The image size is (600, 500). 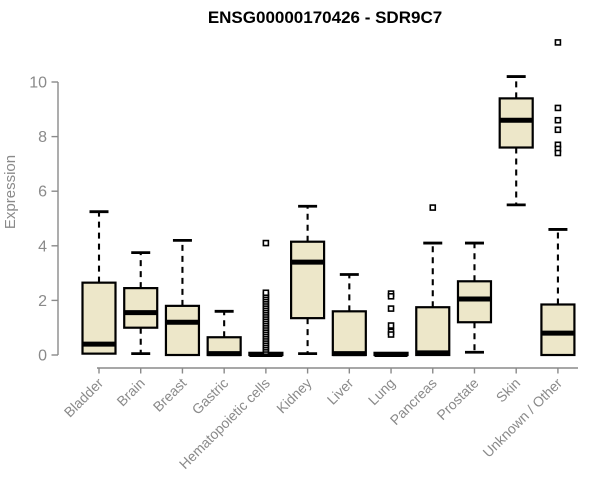 I want to click on boxplot-brain, so click(x=141, y=303).